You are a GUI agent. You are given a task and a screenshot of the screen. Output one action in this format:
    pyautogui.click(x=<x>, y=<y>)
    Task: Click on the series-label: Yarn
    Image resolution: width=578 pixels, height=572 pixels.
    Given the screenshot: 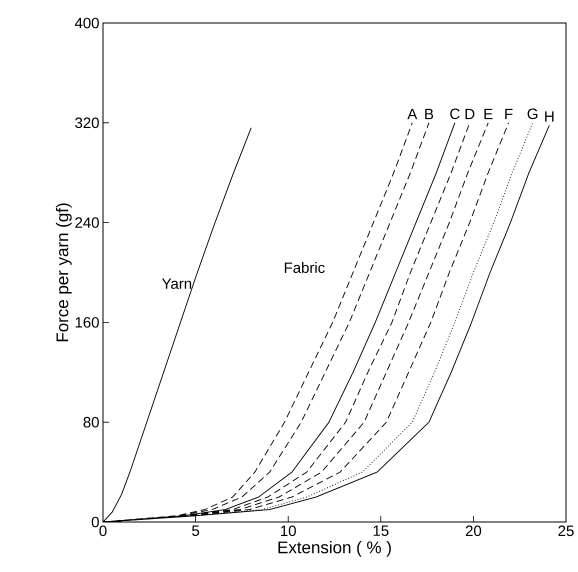 What is the action you would take?
    pyautogui.click(x=177, y=283)
    